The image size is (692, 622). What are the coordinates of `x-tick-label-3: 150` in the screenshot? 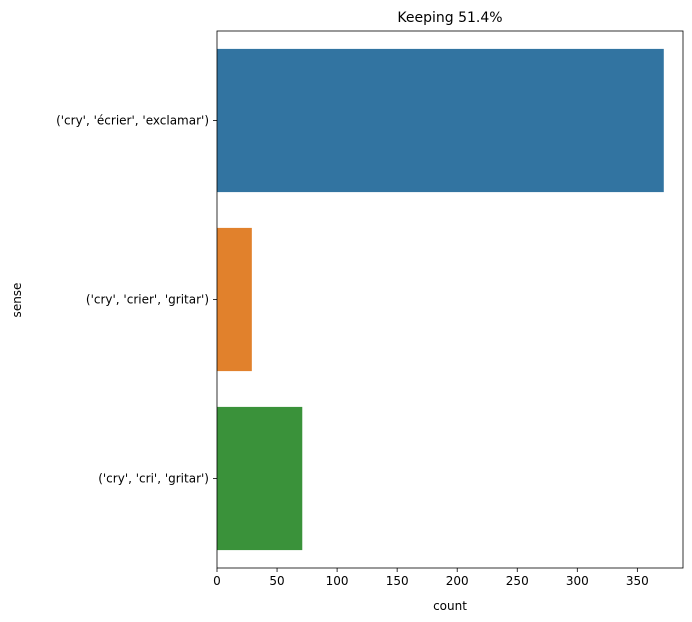 It's located at (397, 581).